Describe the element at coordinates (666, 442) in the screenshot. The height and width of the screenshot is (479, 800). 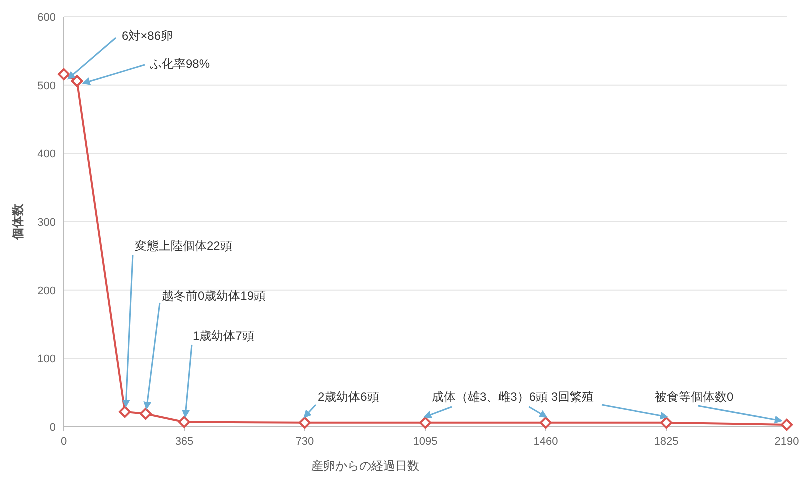
I see `x-tick-label: 1825` at that location.